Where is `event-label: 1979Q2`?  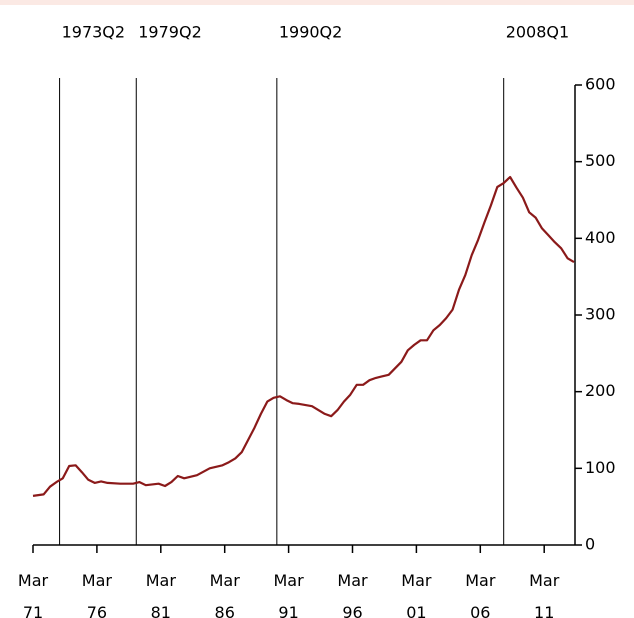
event-label: 1979Q2 is located at coordinates (170, 32).